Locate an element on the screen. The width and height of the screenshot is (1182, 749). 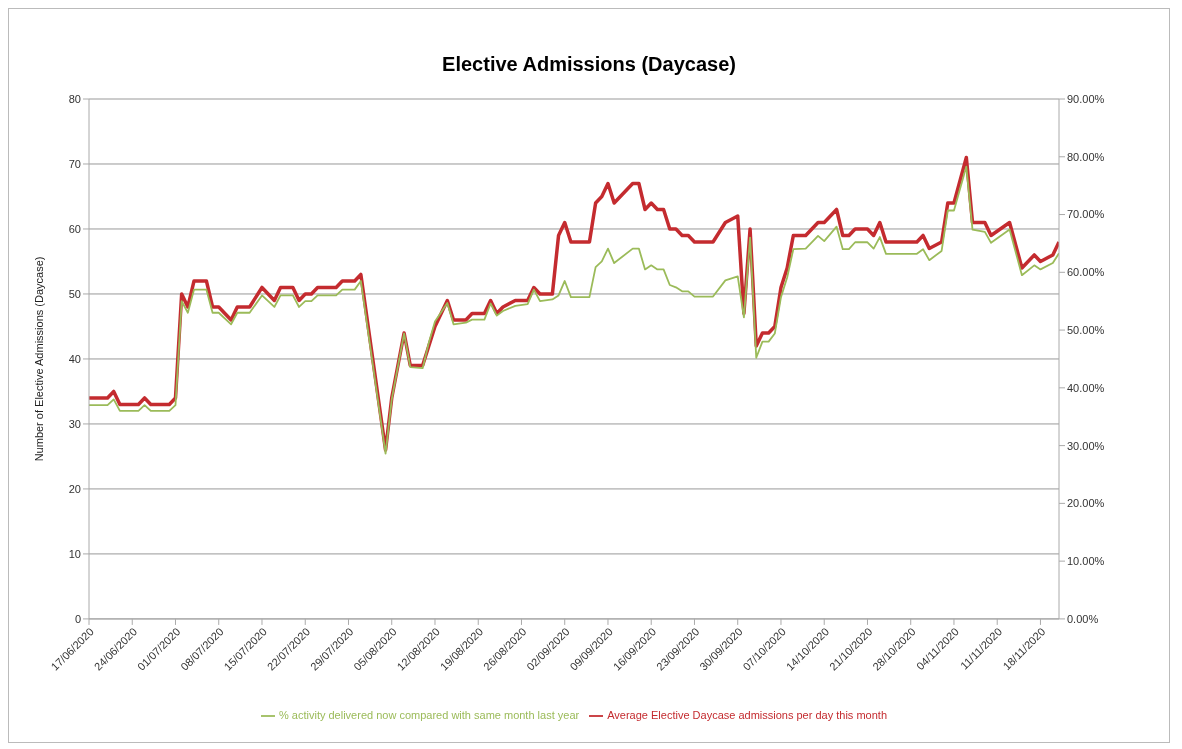
y2-tick-label: 80.00% is located at coordinates (1086, 156).